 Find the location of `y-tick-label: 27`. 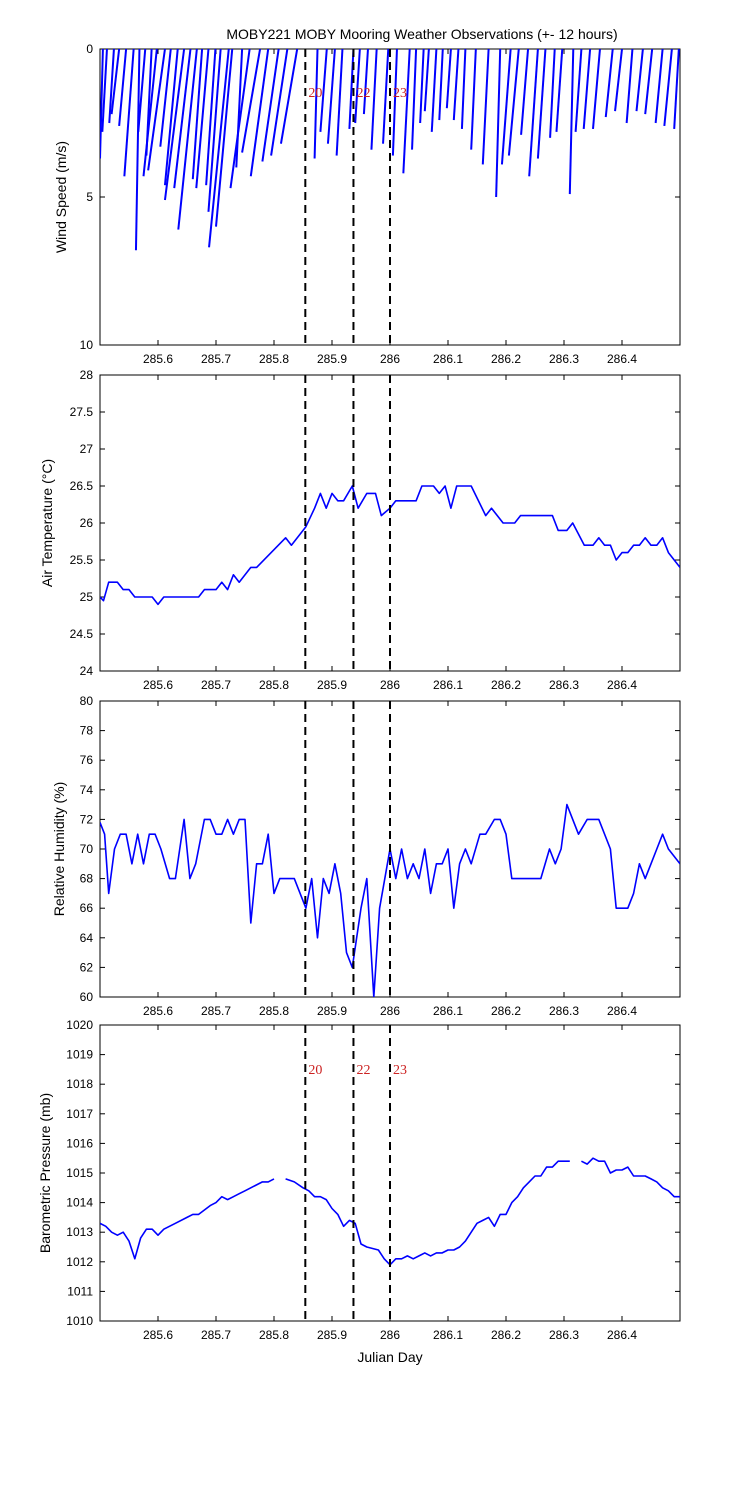

y-tick-label: 27 is located at coordinates (87, 449).